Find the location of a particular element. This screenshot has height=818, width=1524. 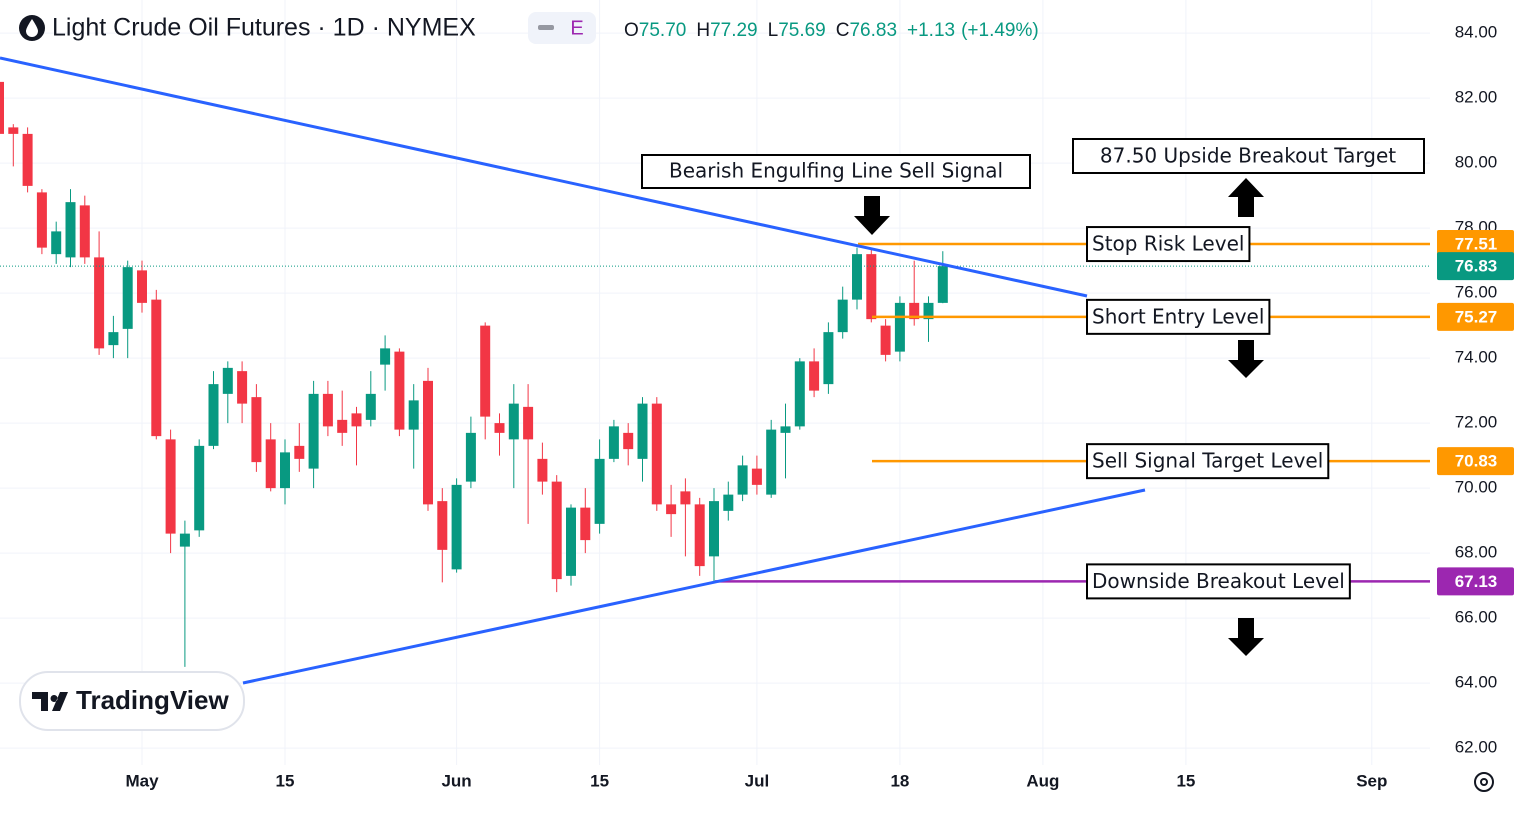

settings is located at coordinates (1484, 782).